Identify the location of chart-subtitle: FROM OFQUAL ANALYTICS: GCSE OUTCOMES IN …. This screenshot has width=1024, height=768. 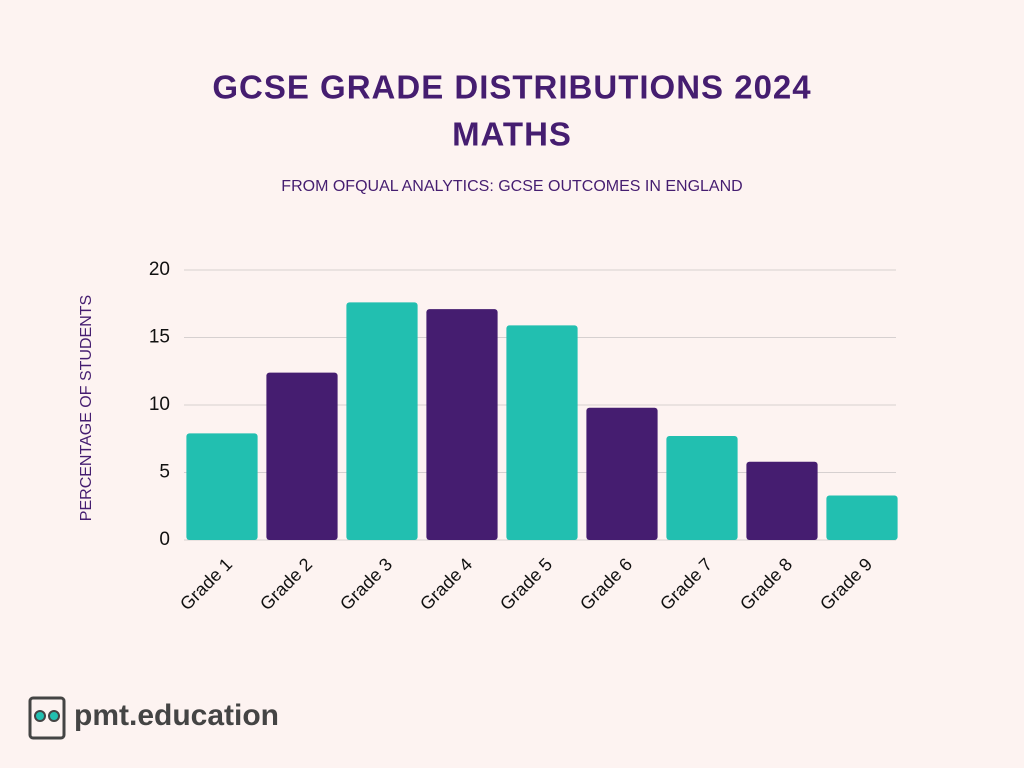
(511, 186).